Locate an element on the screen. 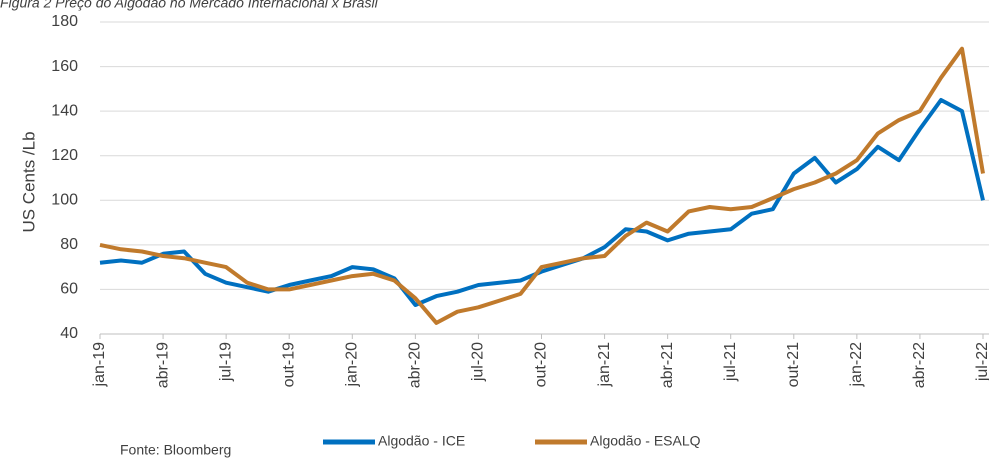  x-tick-label: out-19 is located at coordinates (288, 364).